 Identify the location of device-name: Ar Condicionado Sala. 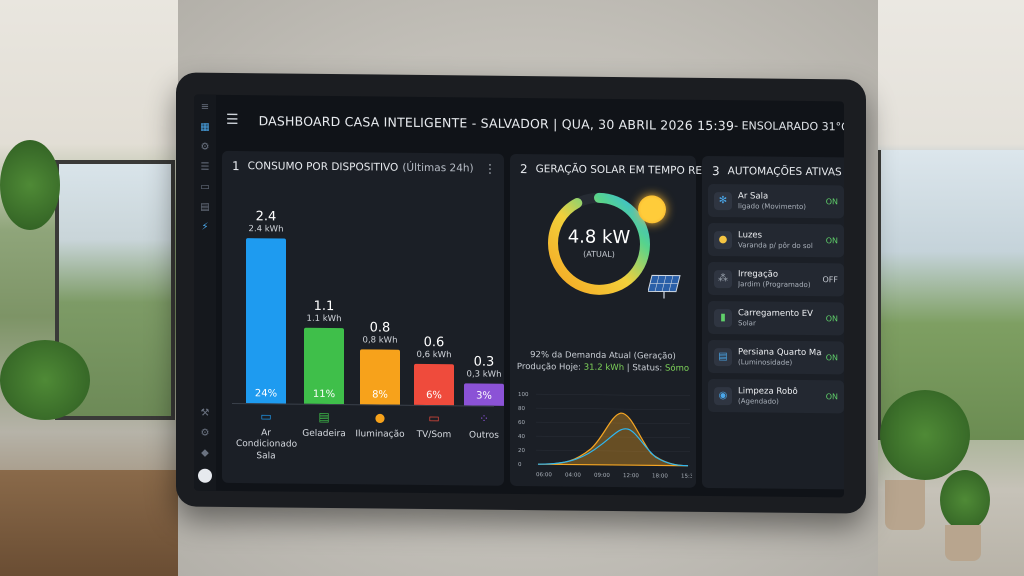
(267, 444).